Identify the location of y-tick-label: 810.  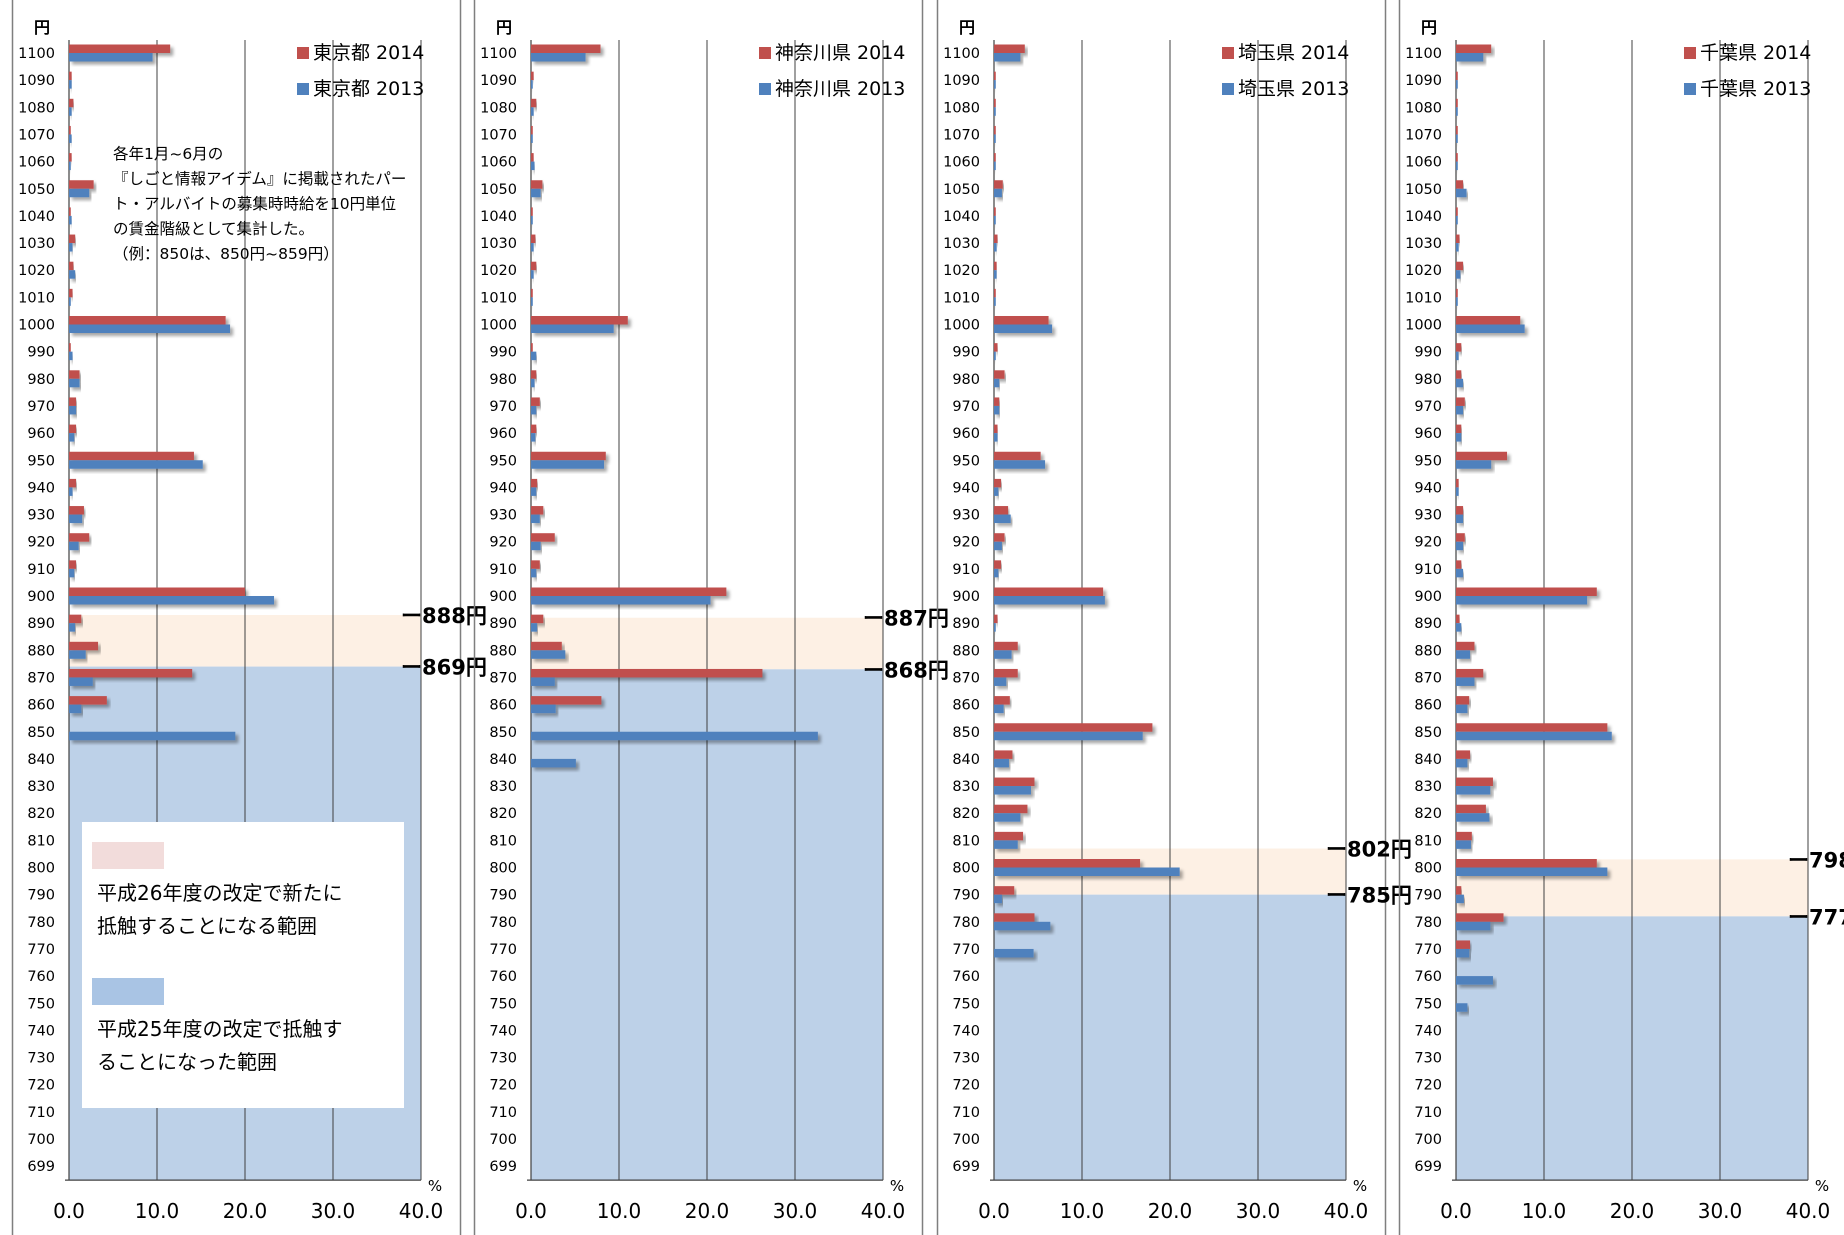
(503, 841).